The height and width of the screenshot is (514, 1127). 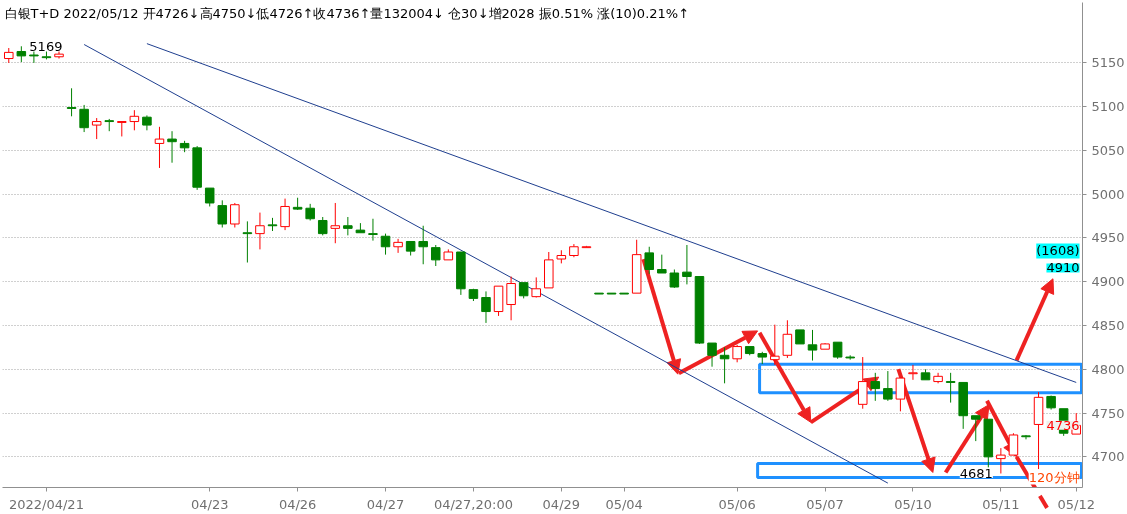 I want to click on chart-title: 白银T+D 2022/05/12 开4726↓高4750↓低4726↑收4736↑量132004↓ 仓30↓增2028 振0.51% 涨(10)0.21%↑, so click(x=347, y=13).